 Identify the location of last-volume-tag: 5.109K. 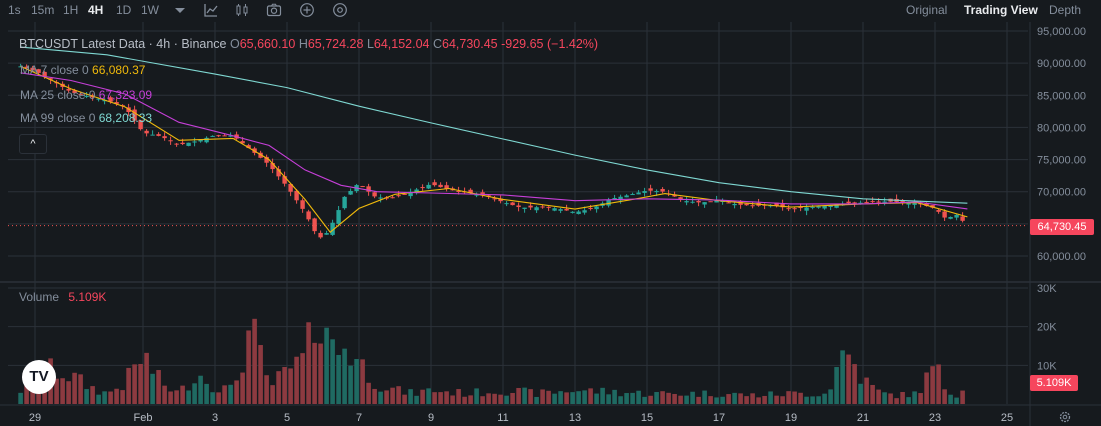
(1054, 383).